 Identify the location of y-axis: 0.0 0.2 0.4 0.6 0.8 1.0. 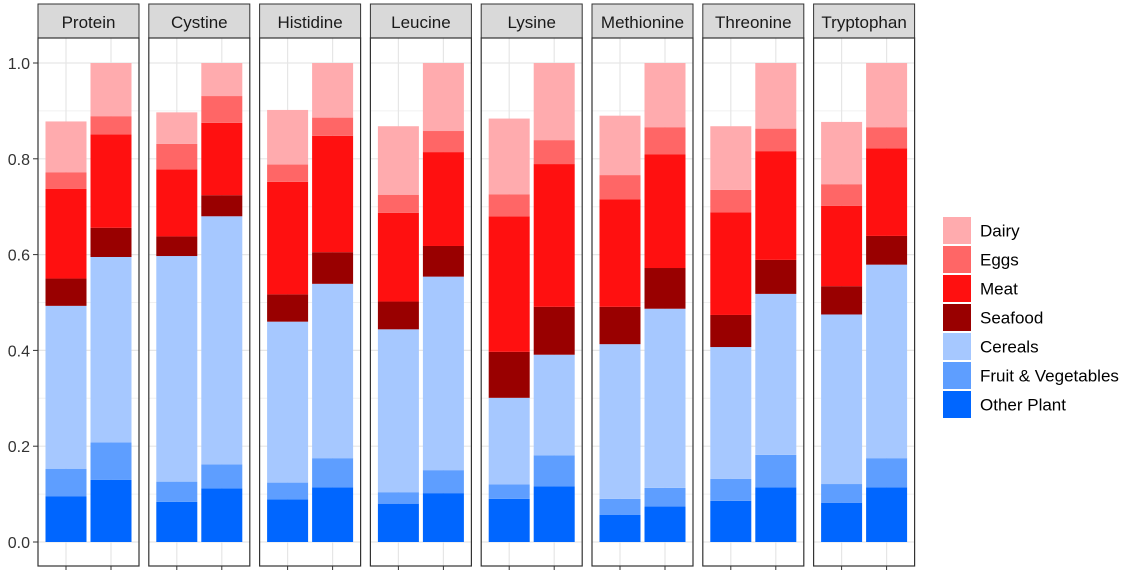
(23, 304).